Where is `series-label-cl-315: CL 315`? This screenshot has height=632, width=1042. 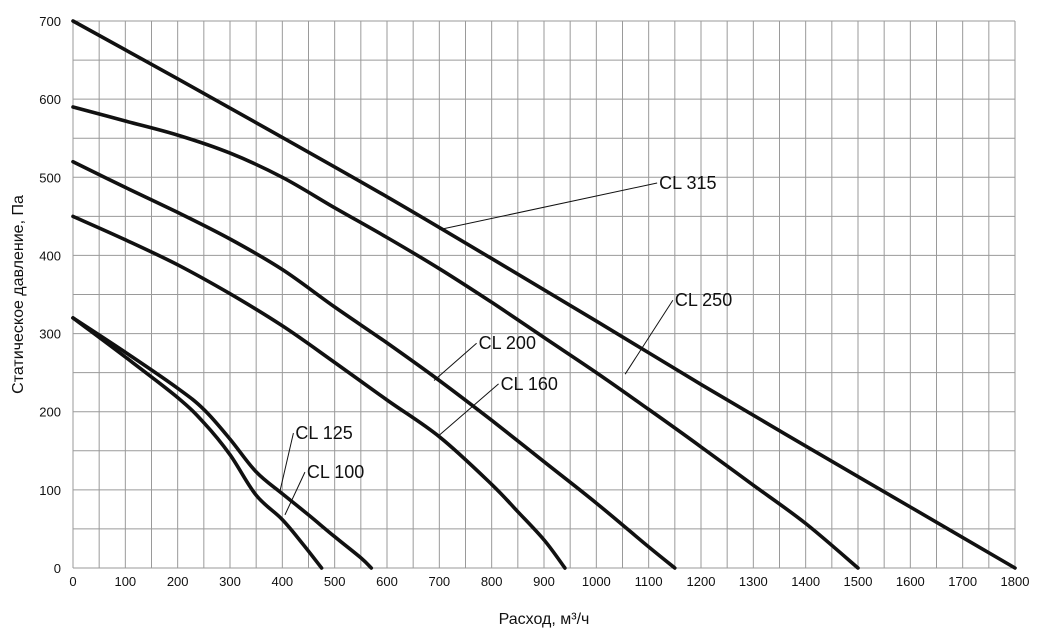 series-label-cl-315: CL 315 is located at coordinates (687, 183).